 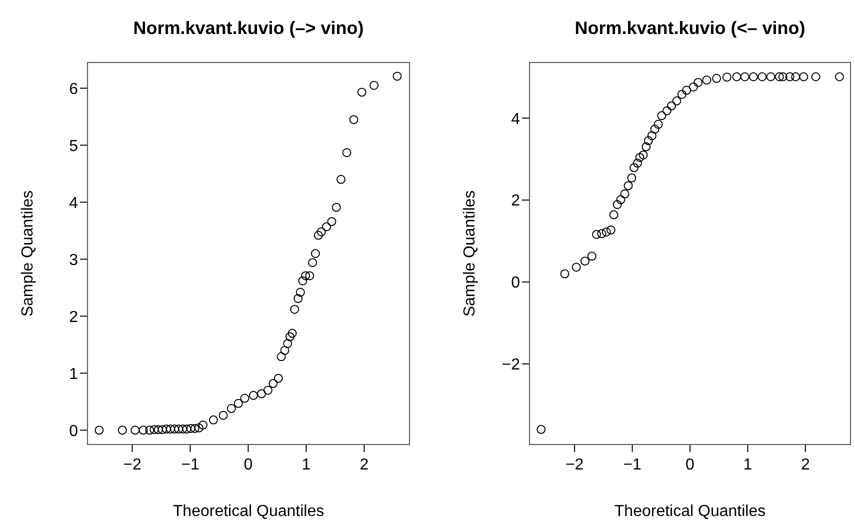 I want to click on y-tick-label: 1, so click(x=73, y=374).